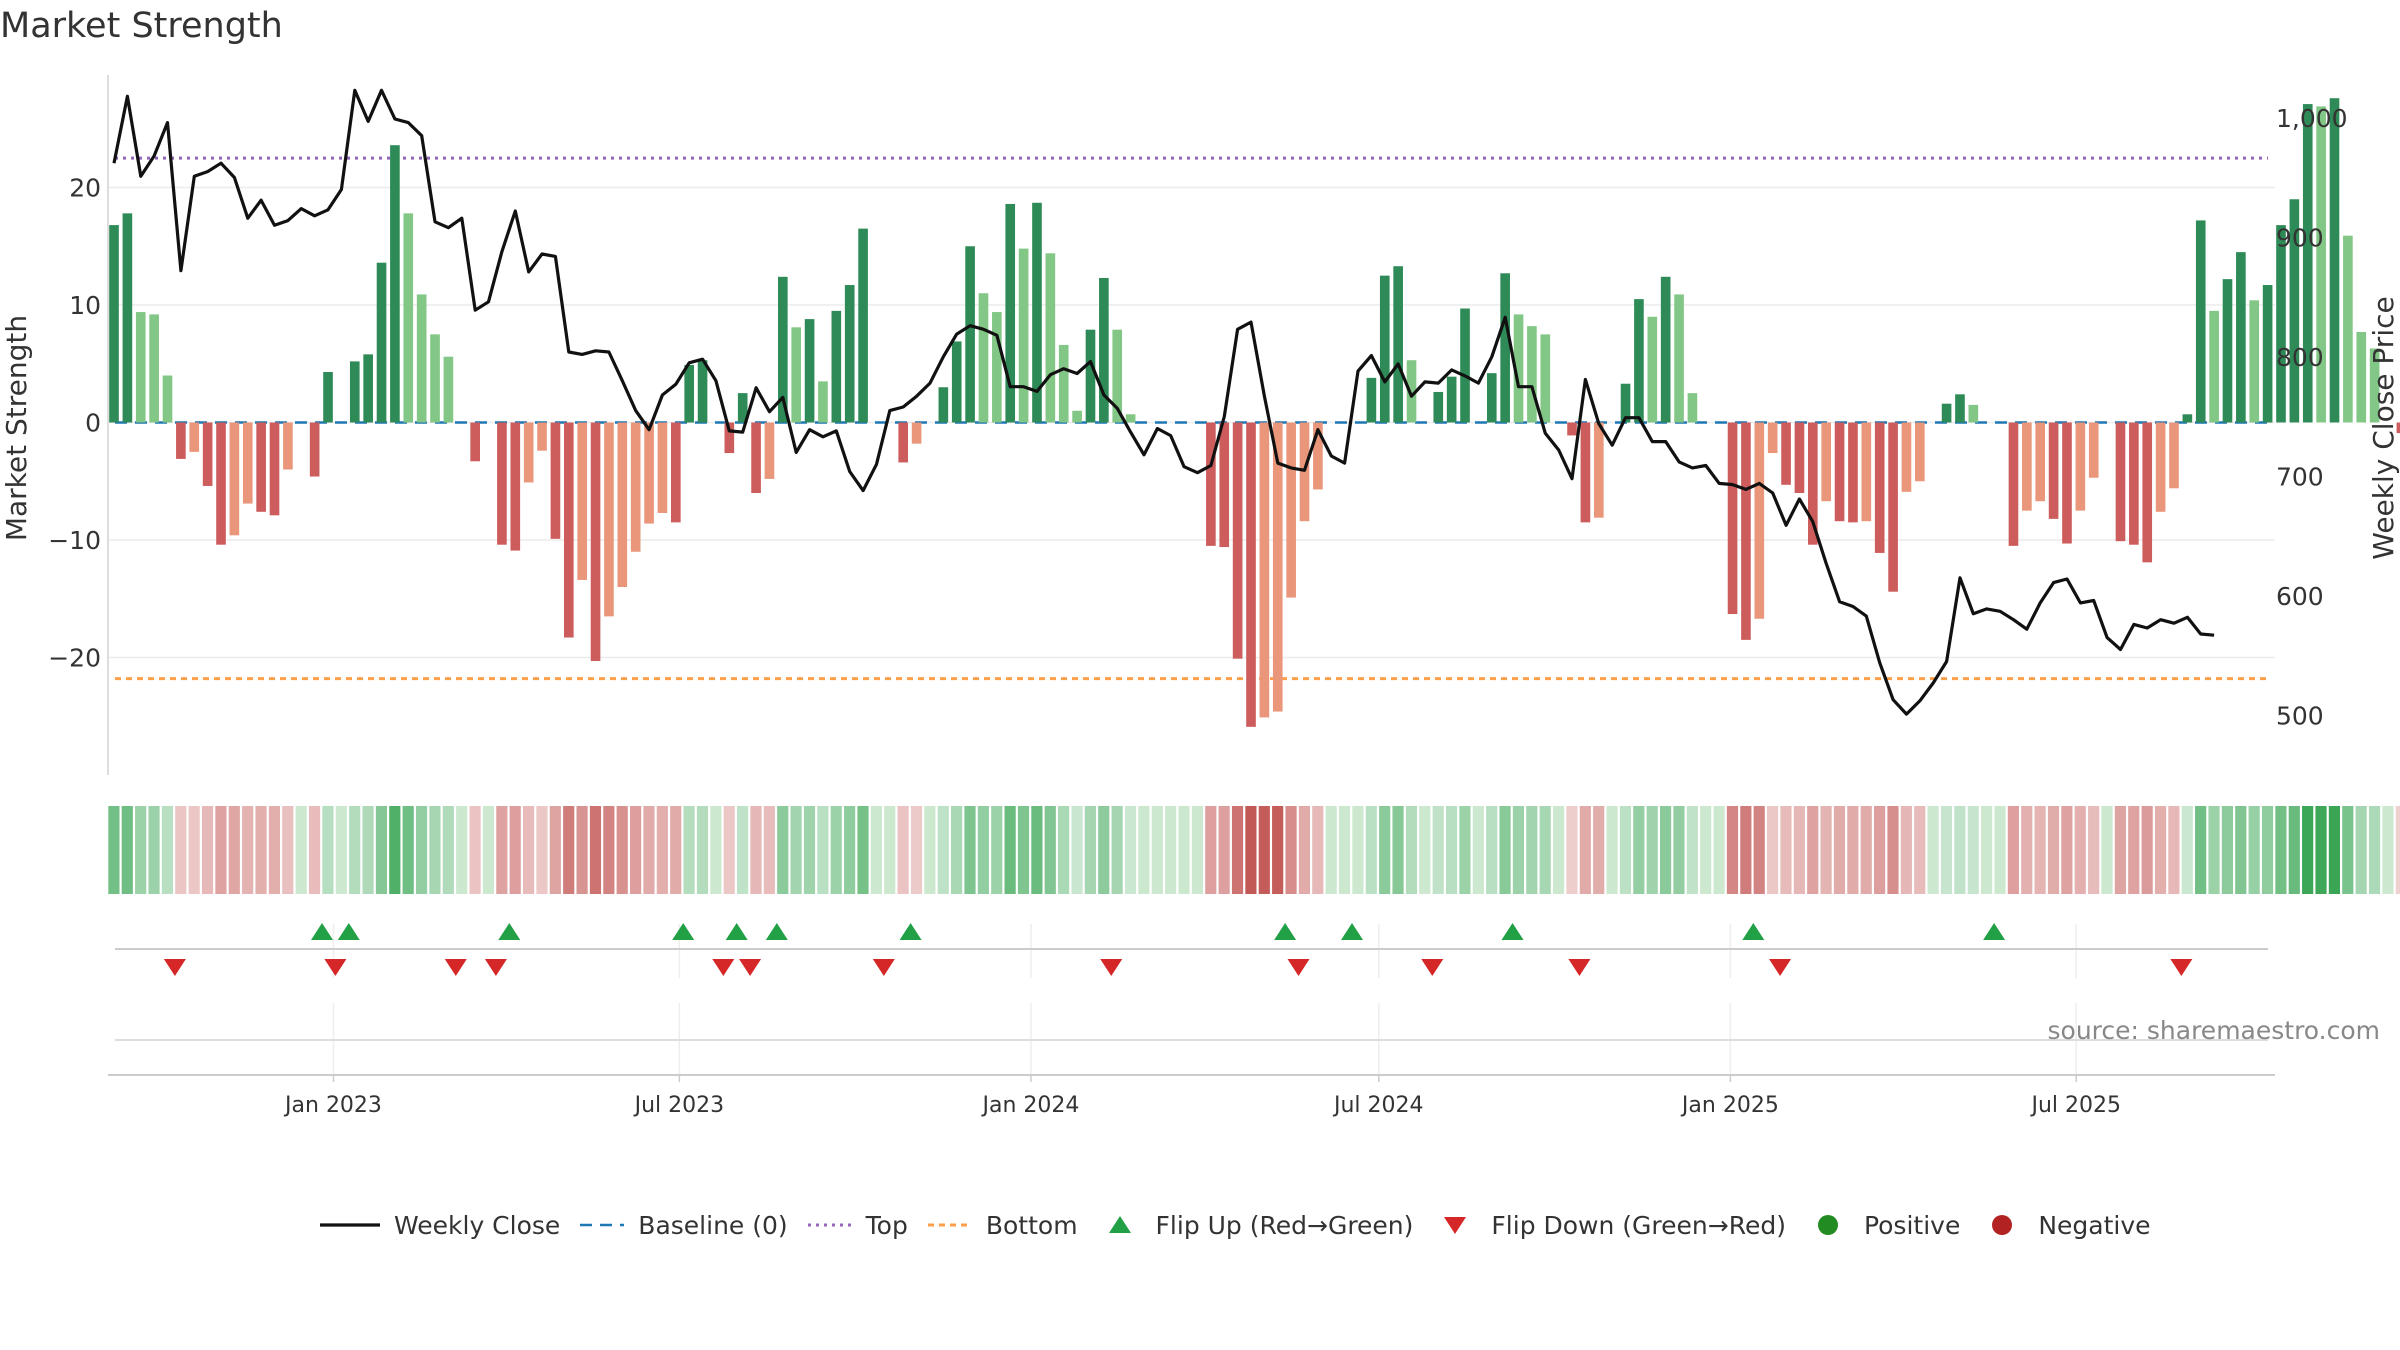  I want to click on y-left-tick-label: 20, so click(85, 188).